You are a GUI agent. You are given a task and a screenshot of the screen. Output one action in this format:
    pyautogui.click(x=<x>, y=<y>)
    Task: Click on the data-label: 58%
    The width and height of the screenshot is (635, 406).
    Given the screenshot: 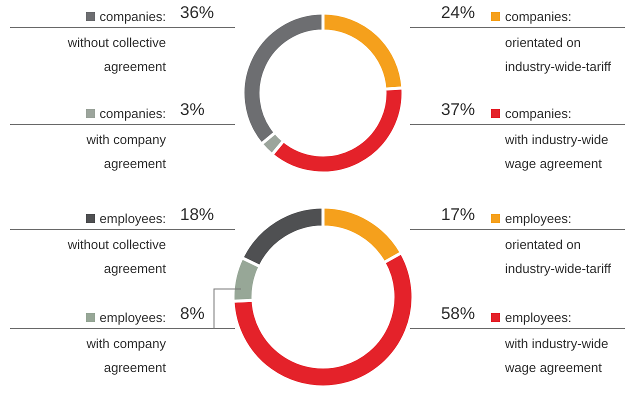 What is the action you would take?
    pyautogui.click(x=457, y=314)
    